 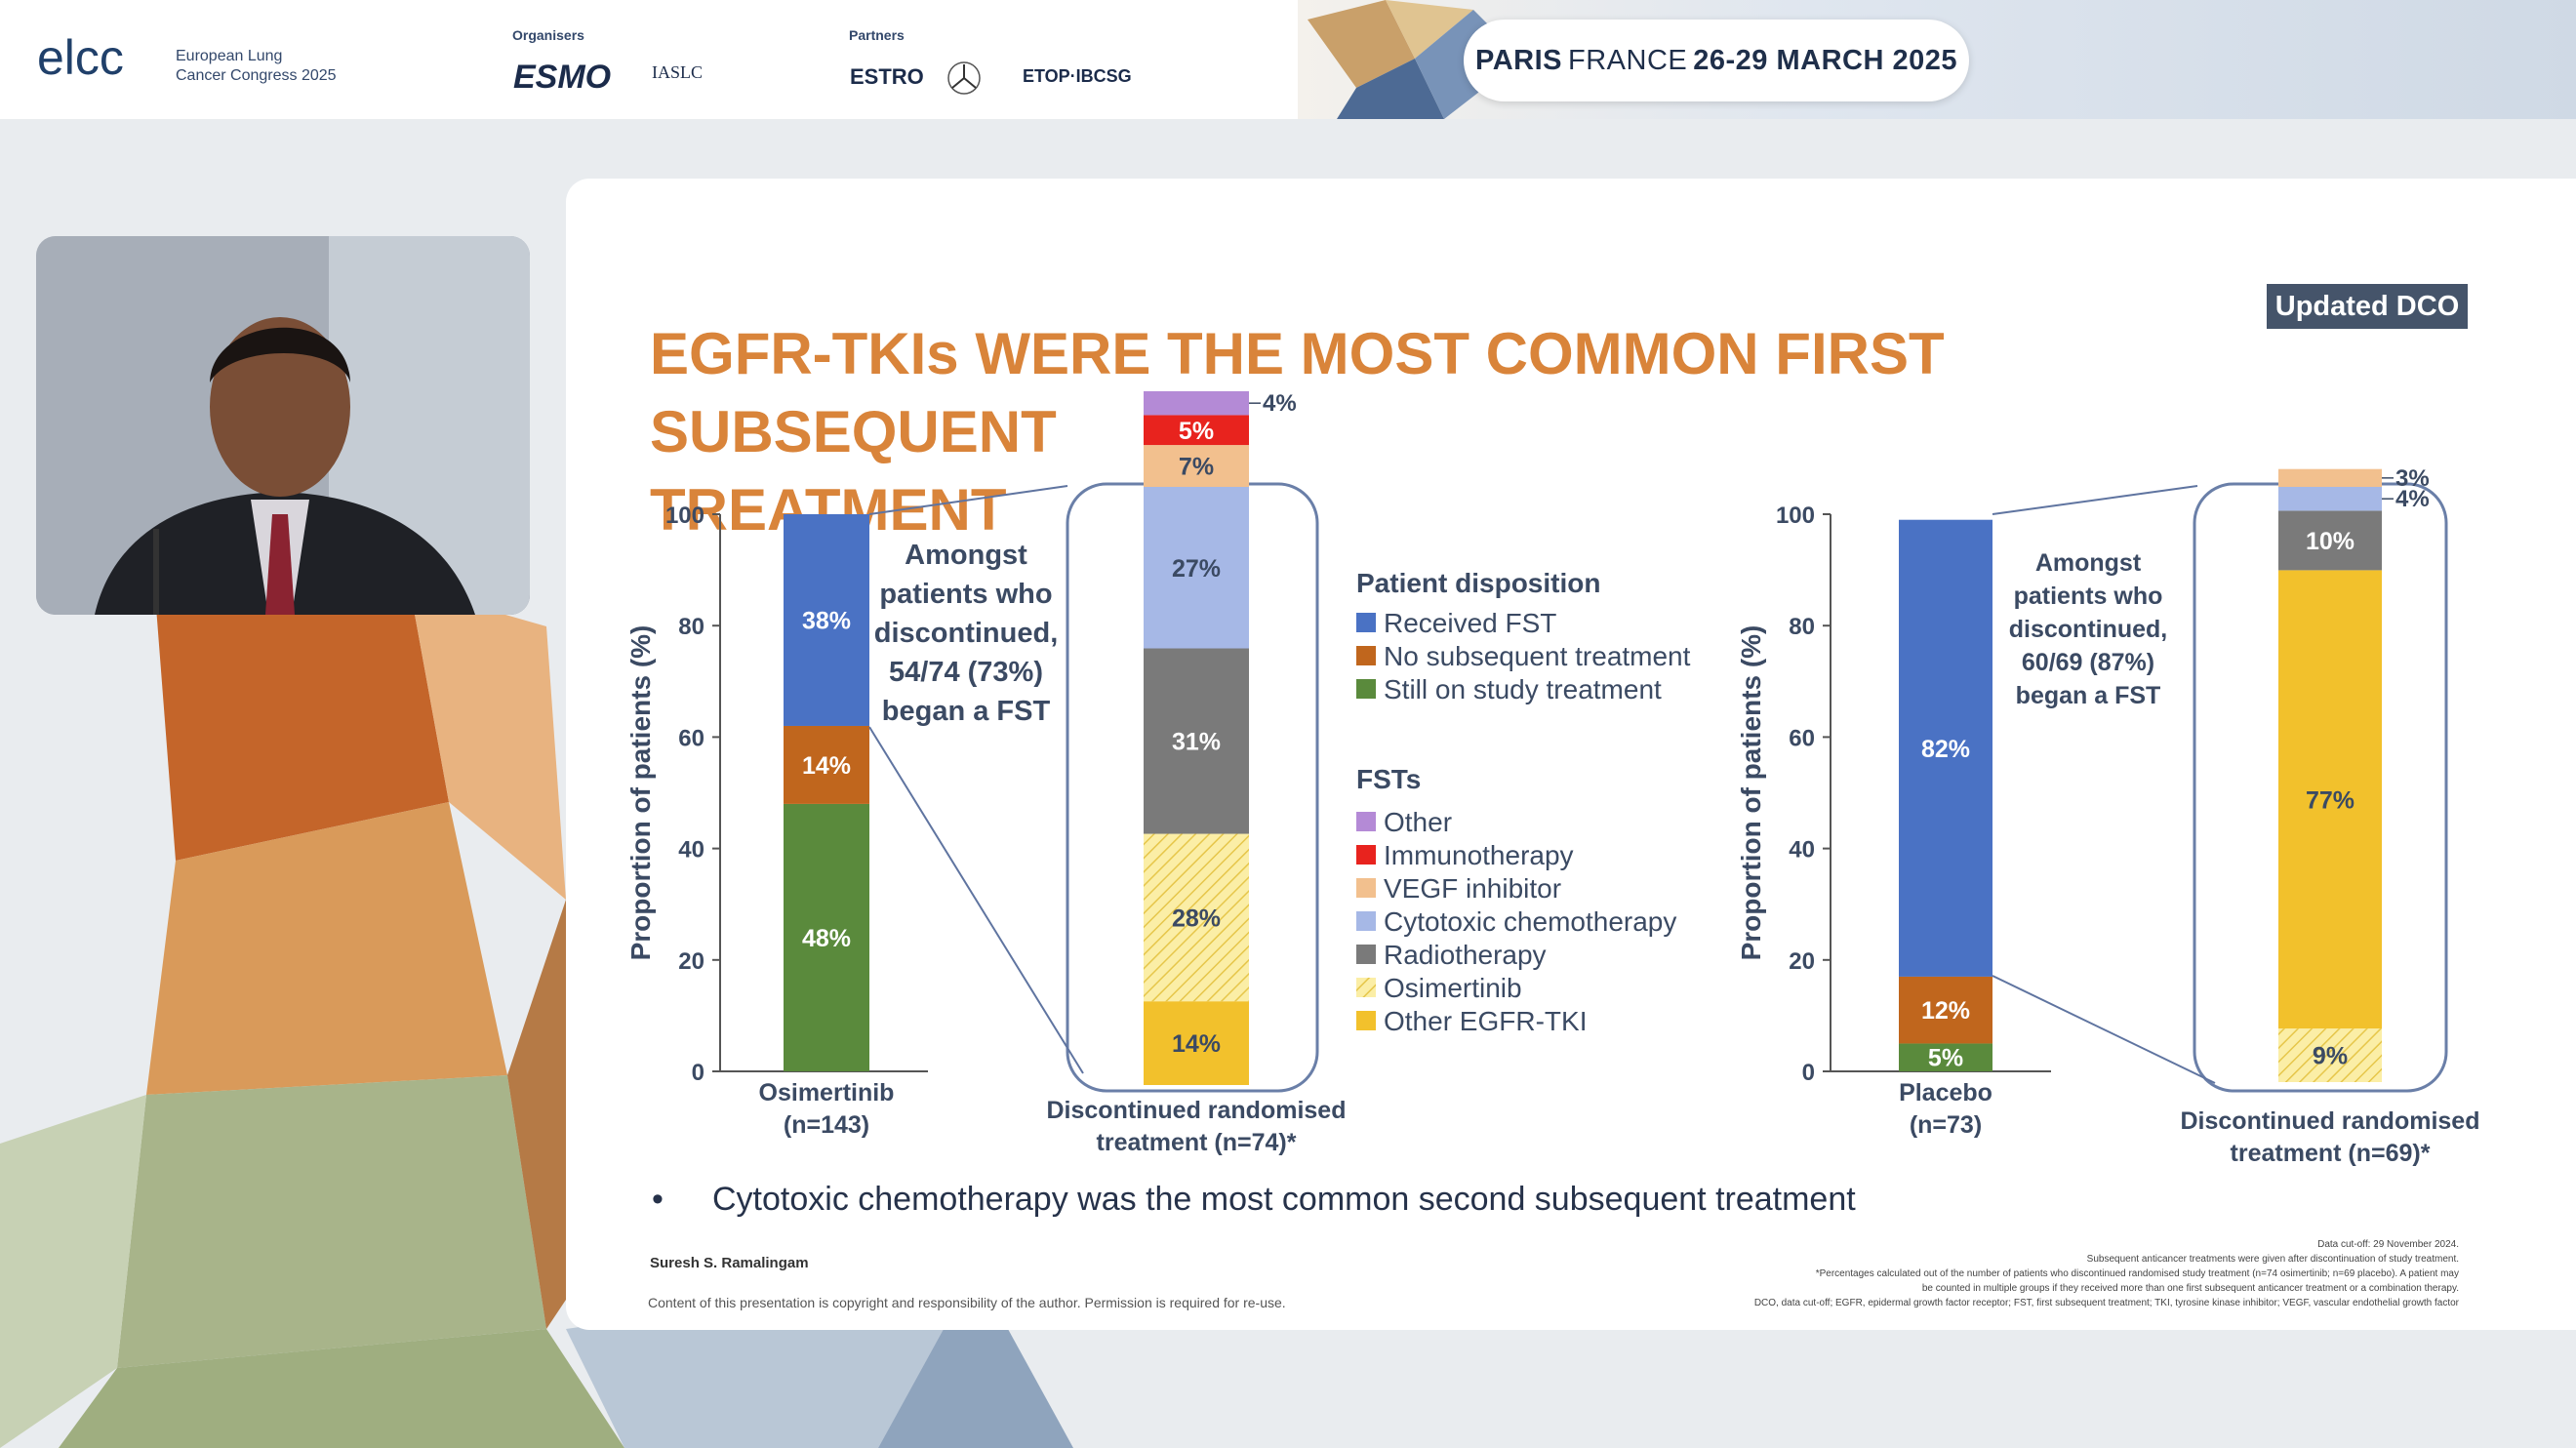 What do you see at coordinates (1388, 779) in the screenshot?
I see `legend-fst-title: FSTs` at bounding box center [1388, 779].